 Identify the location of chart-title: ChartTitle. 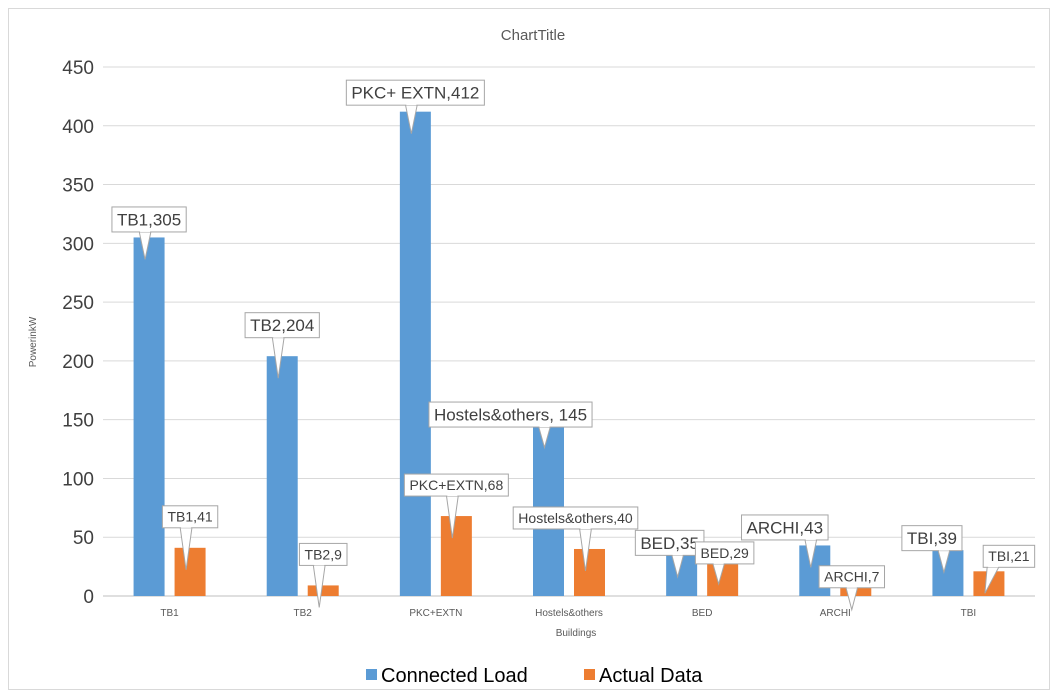
(533, 35).